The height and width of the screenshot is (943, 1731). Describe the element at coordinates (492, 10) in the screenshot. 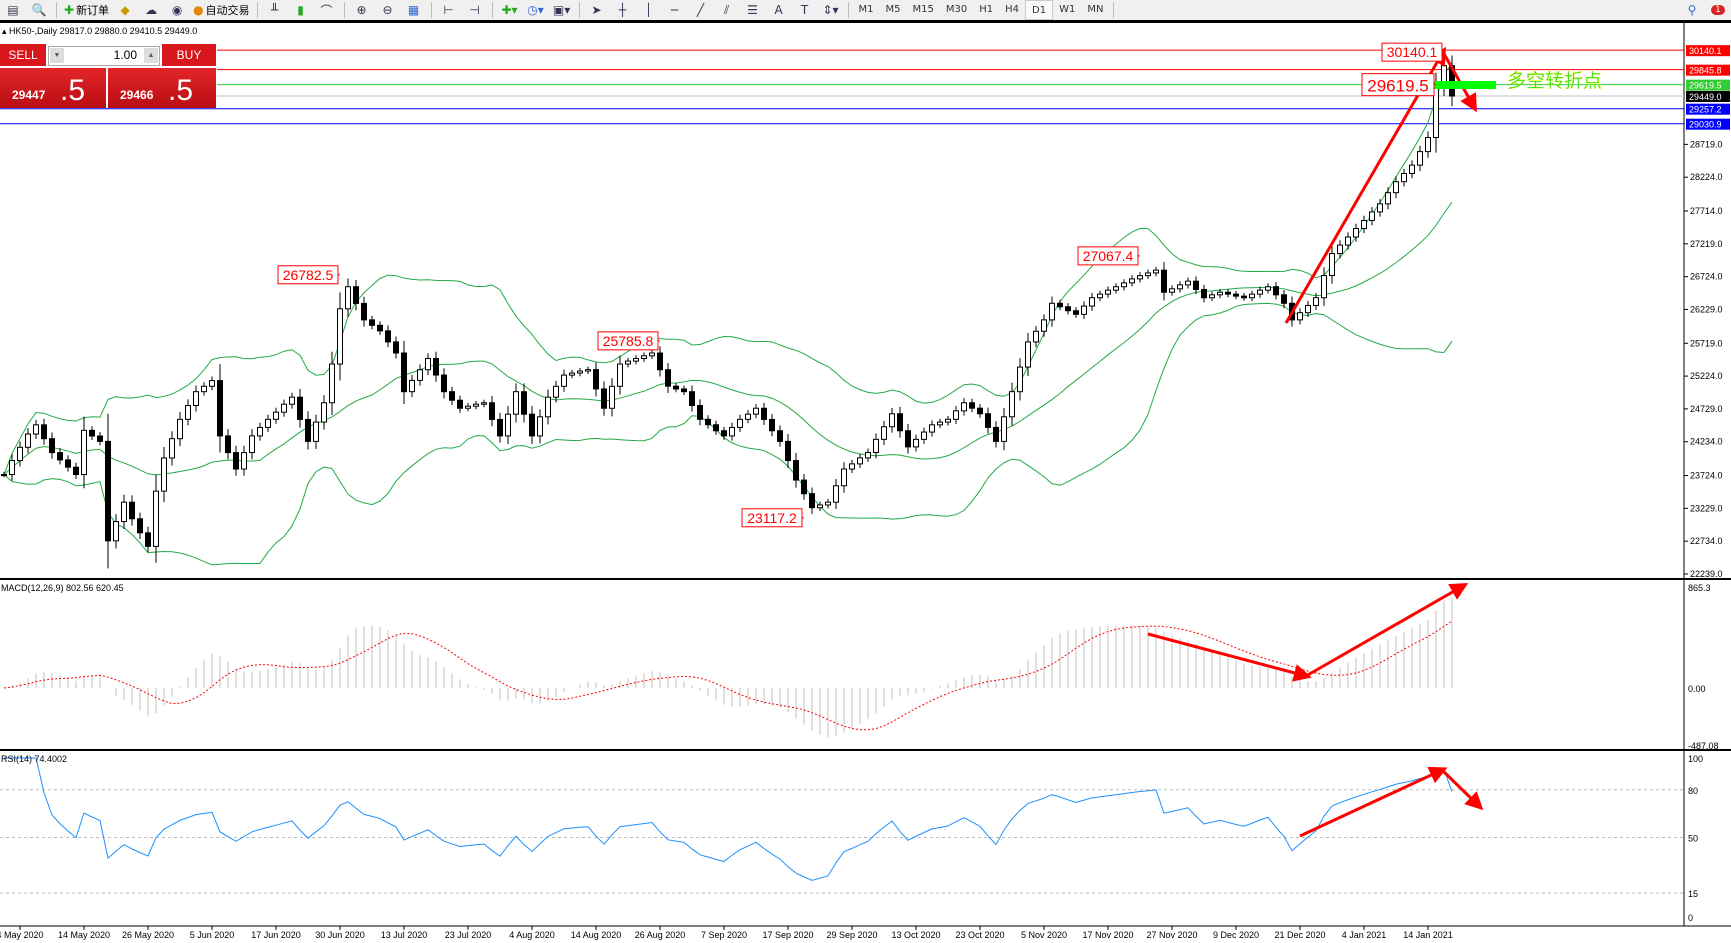

I see `divider` at that location.